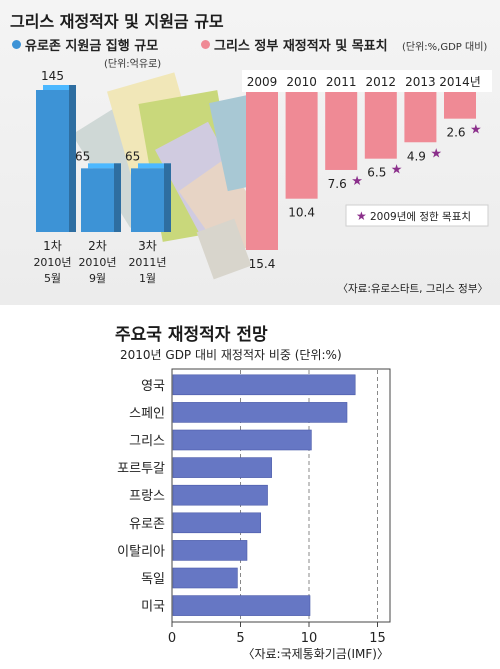 Image resolution: width=500 pixels, height=669 pixels. Describe the element at coordinates (361, 216) in the screenshot. I see `legend-star-icon: ★` at that location.